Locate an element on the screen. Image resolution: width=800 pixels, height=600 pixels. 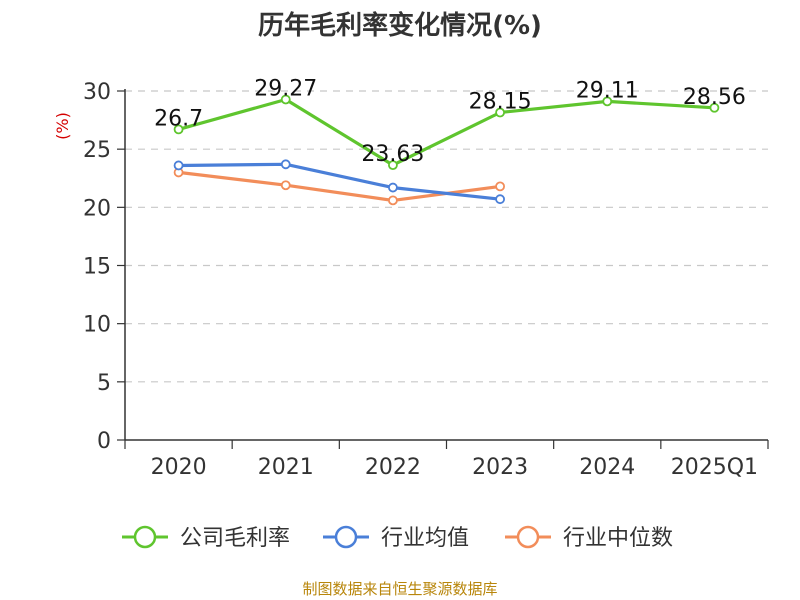
legend-label-1: 行业均值 is located at coordinates (425, 538).